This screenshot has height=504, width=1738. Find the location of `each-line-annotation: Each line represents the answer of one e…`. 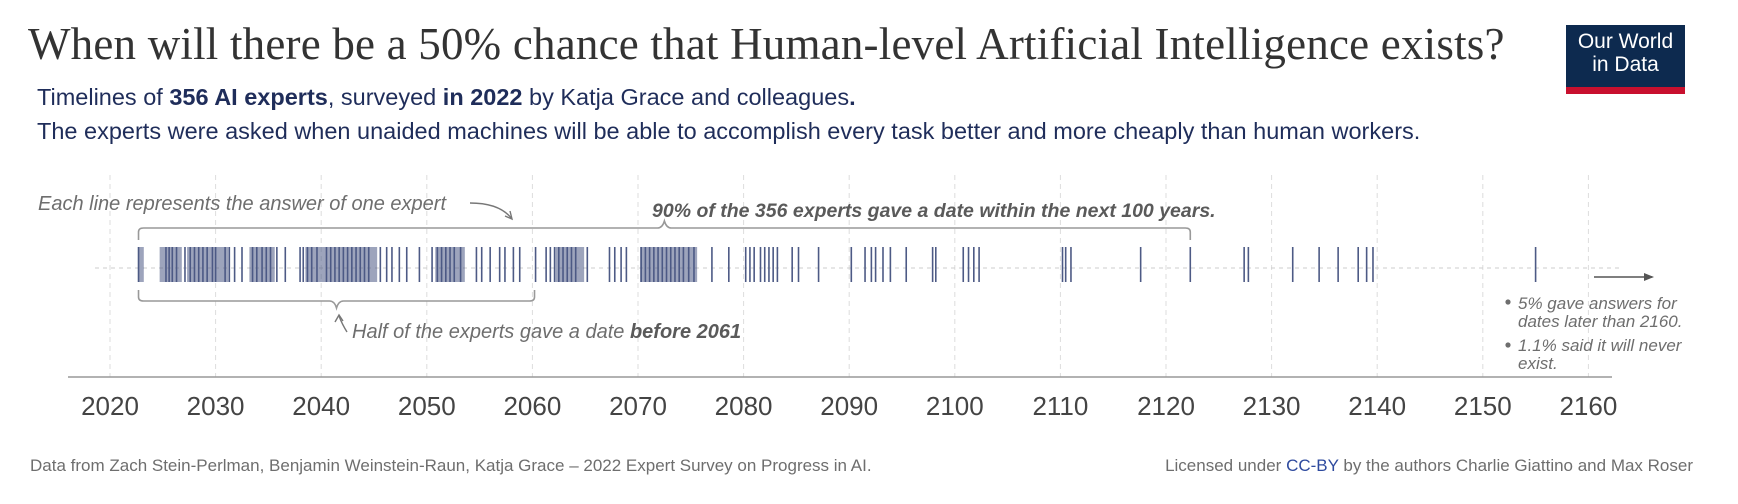

each-line-annotation: Each line represents the answer of one e… is located at coordinates (242, 204).